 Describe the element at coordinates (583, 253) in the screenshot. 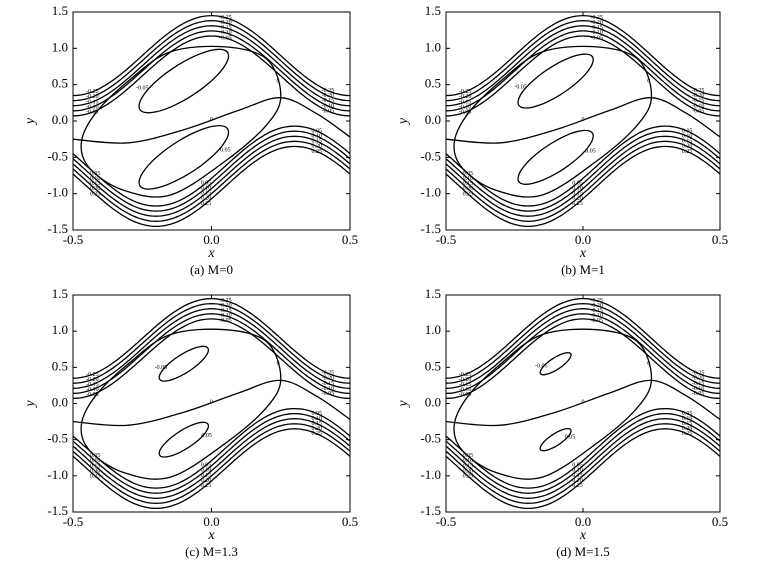

I see `x-axis-label: x` at that location.